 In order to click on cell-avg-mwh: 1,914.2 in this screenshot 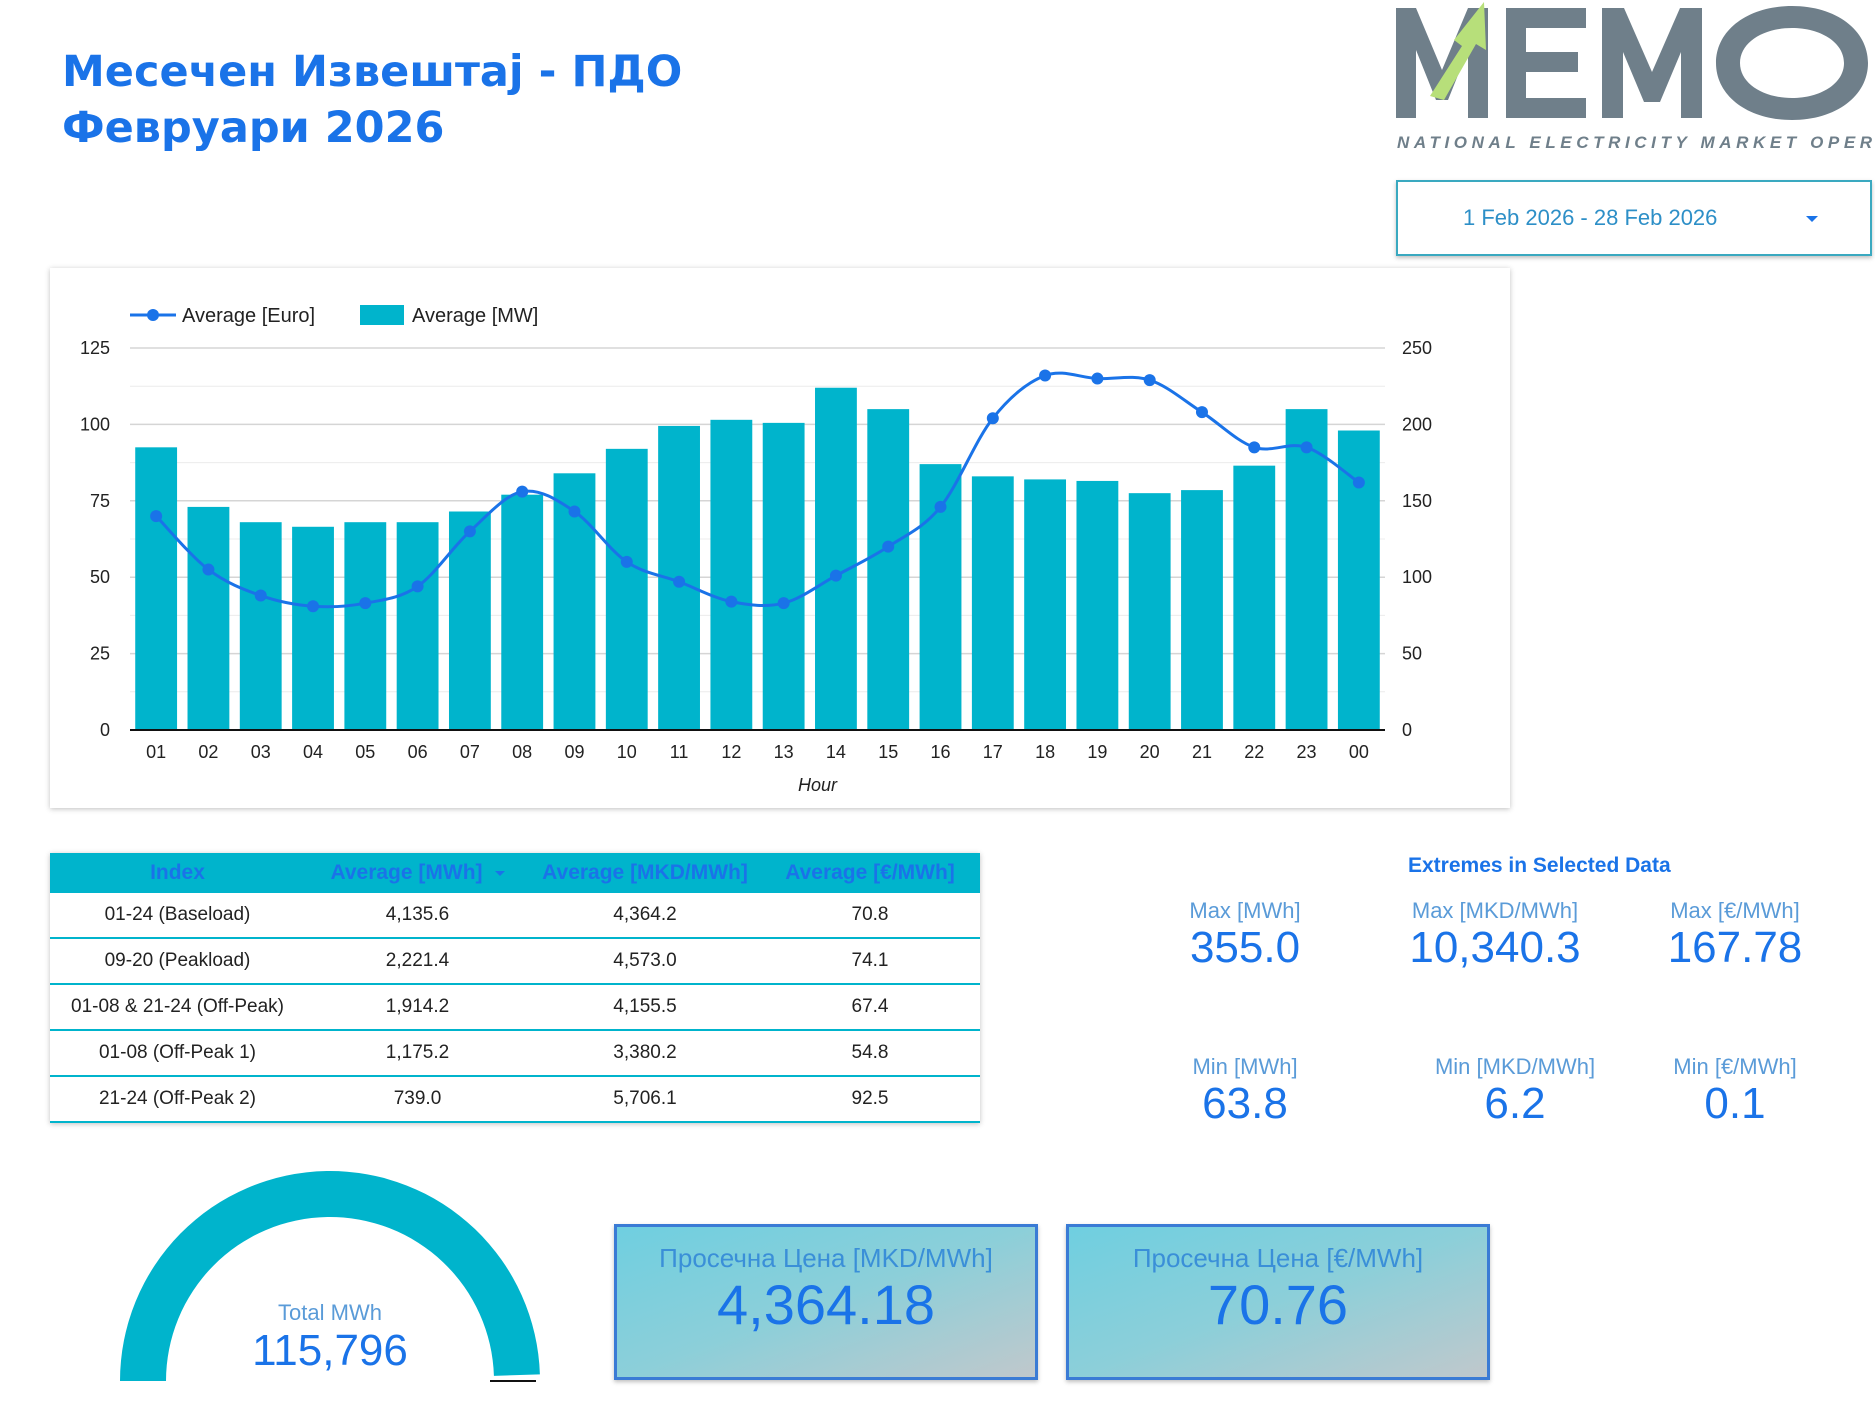, I will do `click(417, 1007)`.